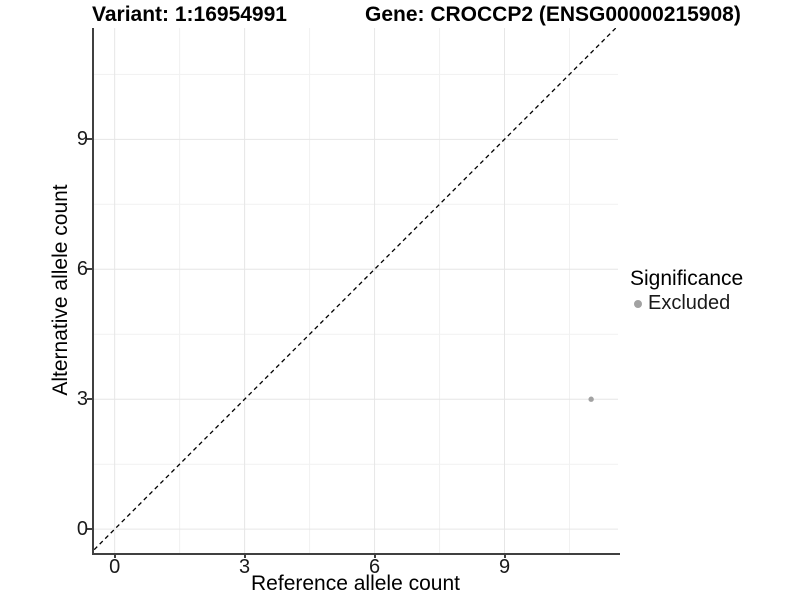 This screenshot has height=600, width=800. I want to click on legend-point-icon, so click(638, 303).